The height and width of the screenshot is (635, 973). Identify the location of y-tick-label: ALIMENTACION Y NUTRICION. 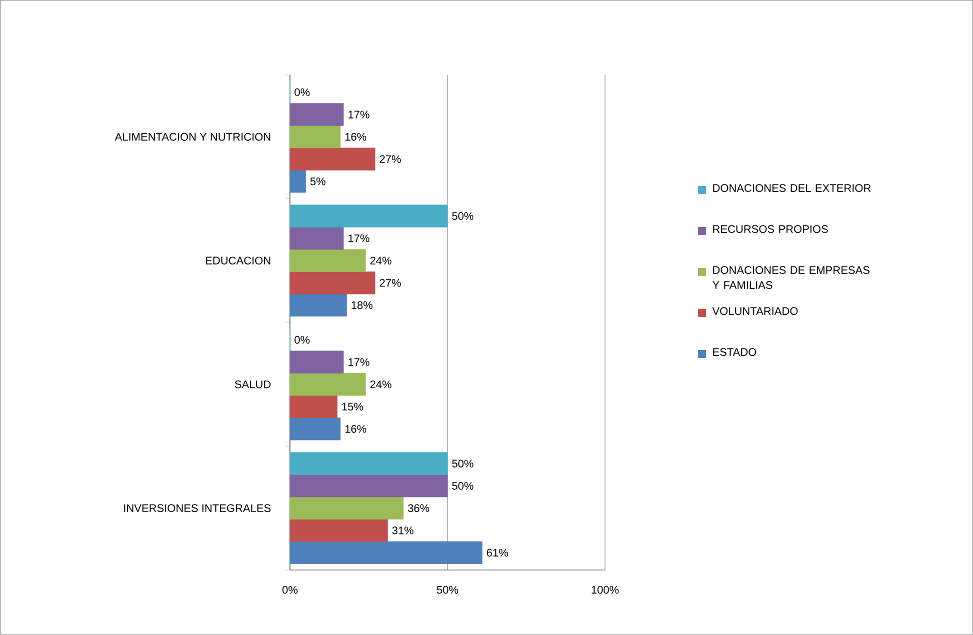
(192, 136).